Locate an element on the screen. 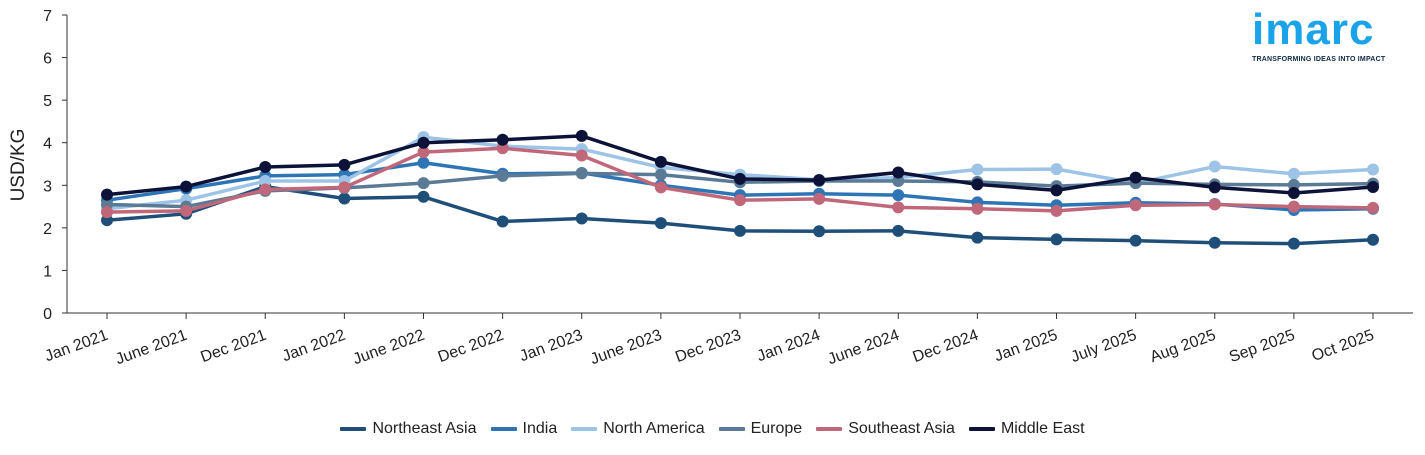 This screenshot has width=1425, height=455. x-tick-label: Sep 2025 is located at coordinates (1262, 346).